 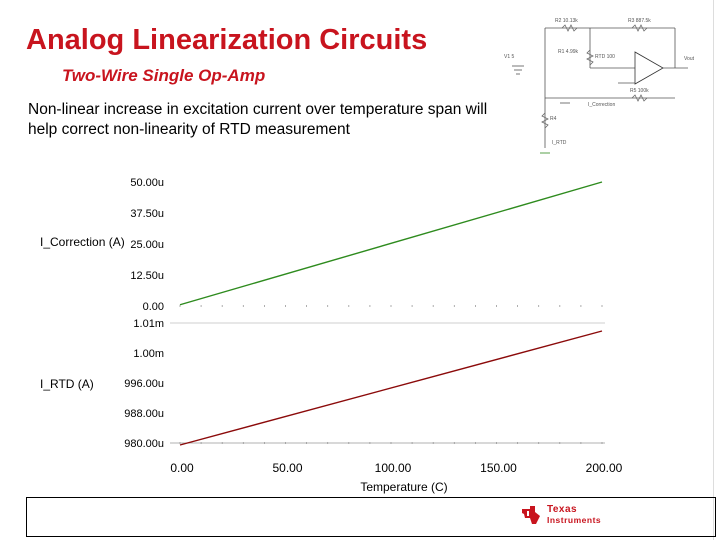 What do you see at coordinates (509, 57) in the screenshot?
I see `schem-label: V1 5` at bounding box center [509, 57].